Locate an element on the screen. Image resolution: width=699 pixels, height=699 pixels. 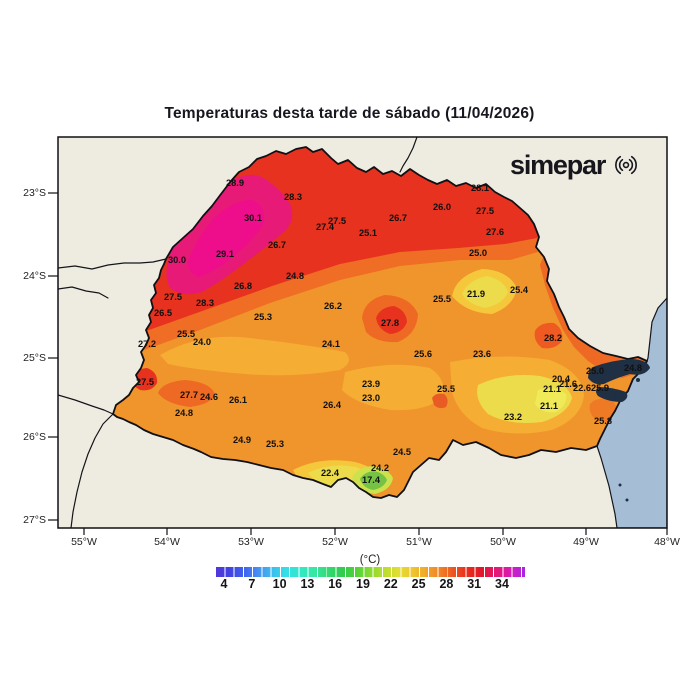
temp-label: 29.1 is located at coordinates (225, 254).